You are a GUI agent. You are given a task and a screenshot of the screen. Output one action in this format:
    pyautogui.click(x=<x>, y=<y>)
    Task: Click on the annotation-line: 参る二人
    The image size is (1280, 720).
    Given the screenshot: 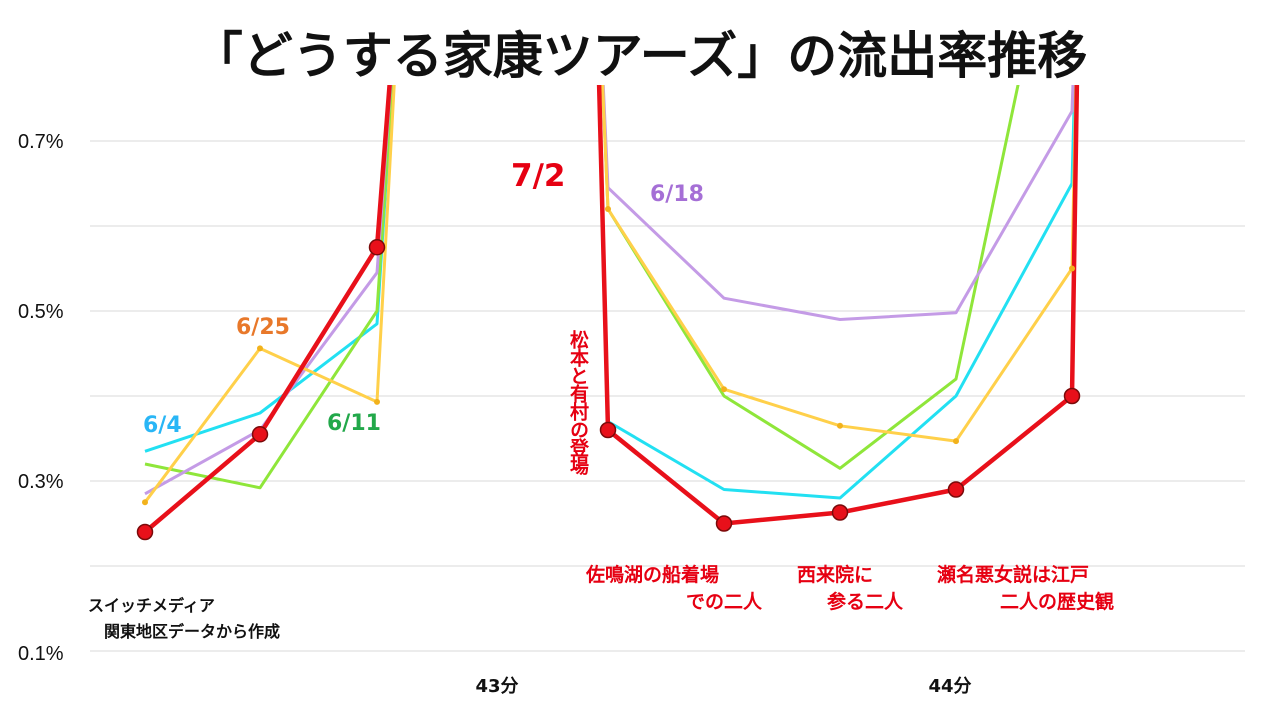 What is the action you would take?
    pyautogui.click(x=865, y=601)
    